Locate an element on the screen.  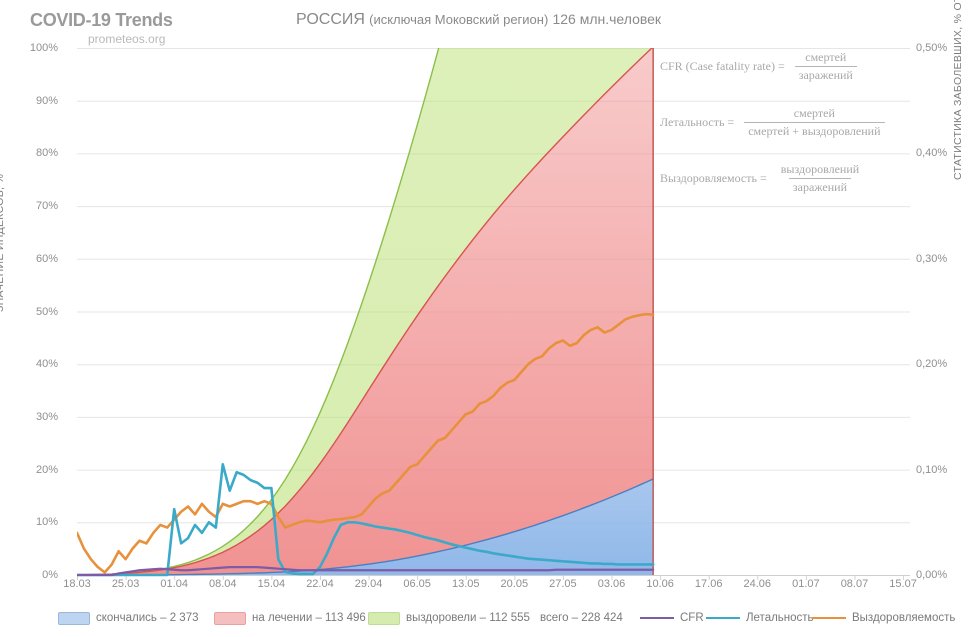
y-tick-left-0: 0% is located at coordinates (50, 575).